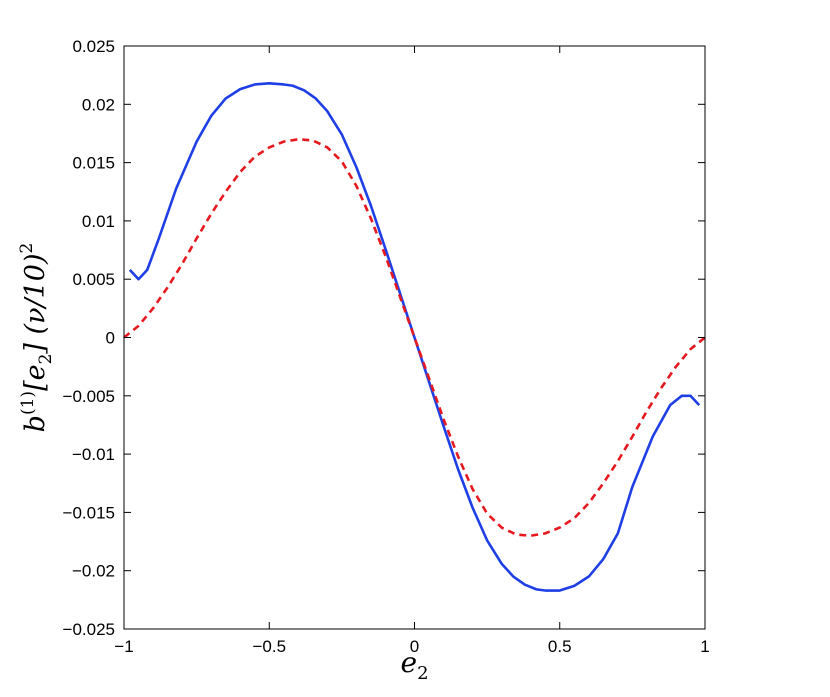 This screenshot has width=830, height=697. I want to click on y-tick-label: 0.025, so click(93, 46).